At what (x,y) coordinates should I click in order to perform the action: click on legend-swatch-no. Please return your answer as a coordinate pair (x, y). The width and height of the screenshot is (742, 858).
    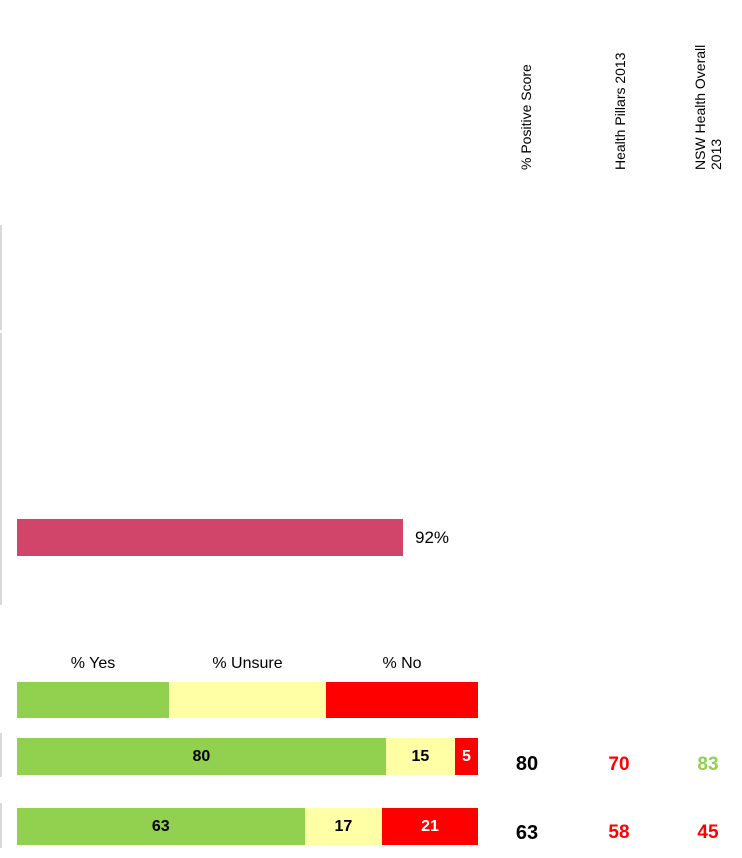
    Looking at the image, I should click on (402, 700).